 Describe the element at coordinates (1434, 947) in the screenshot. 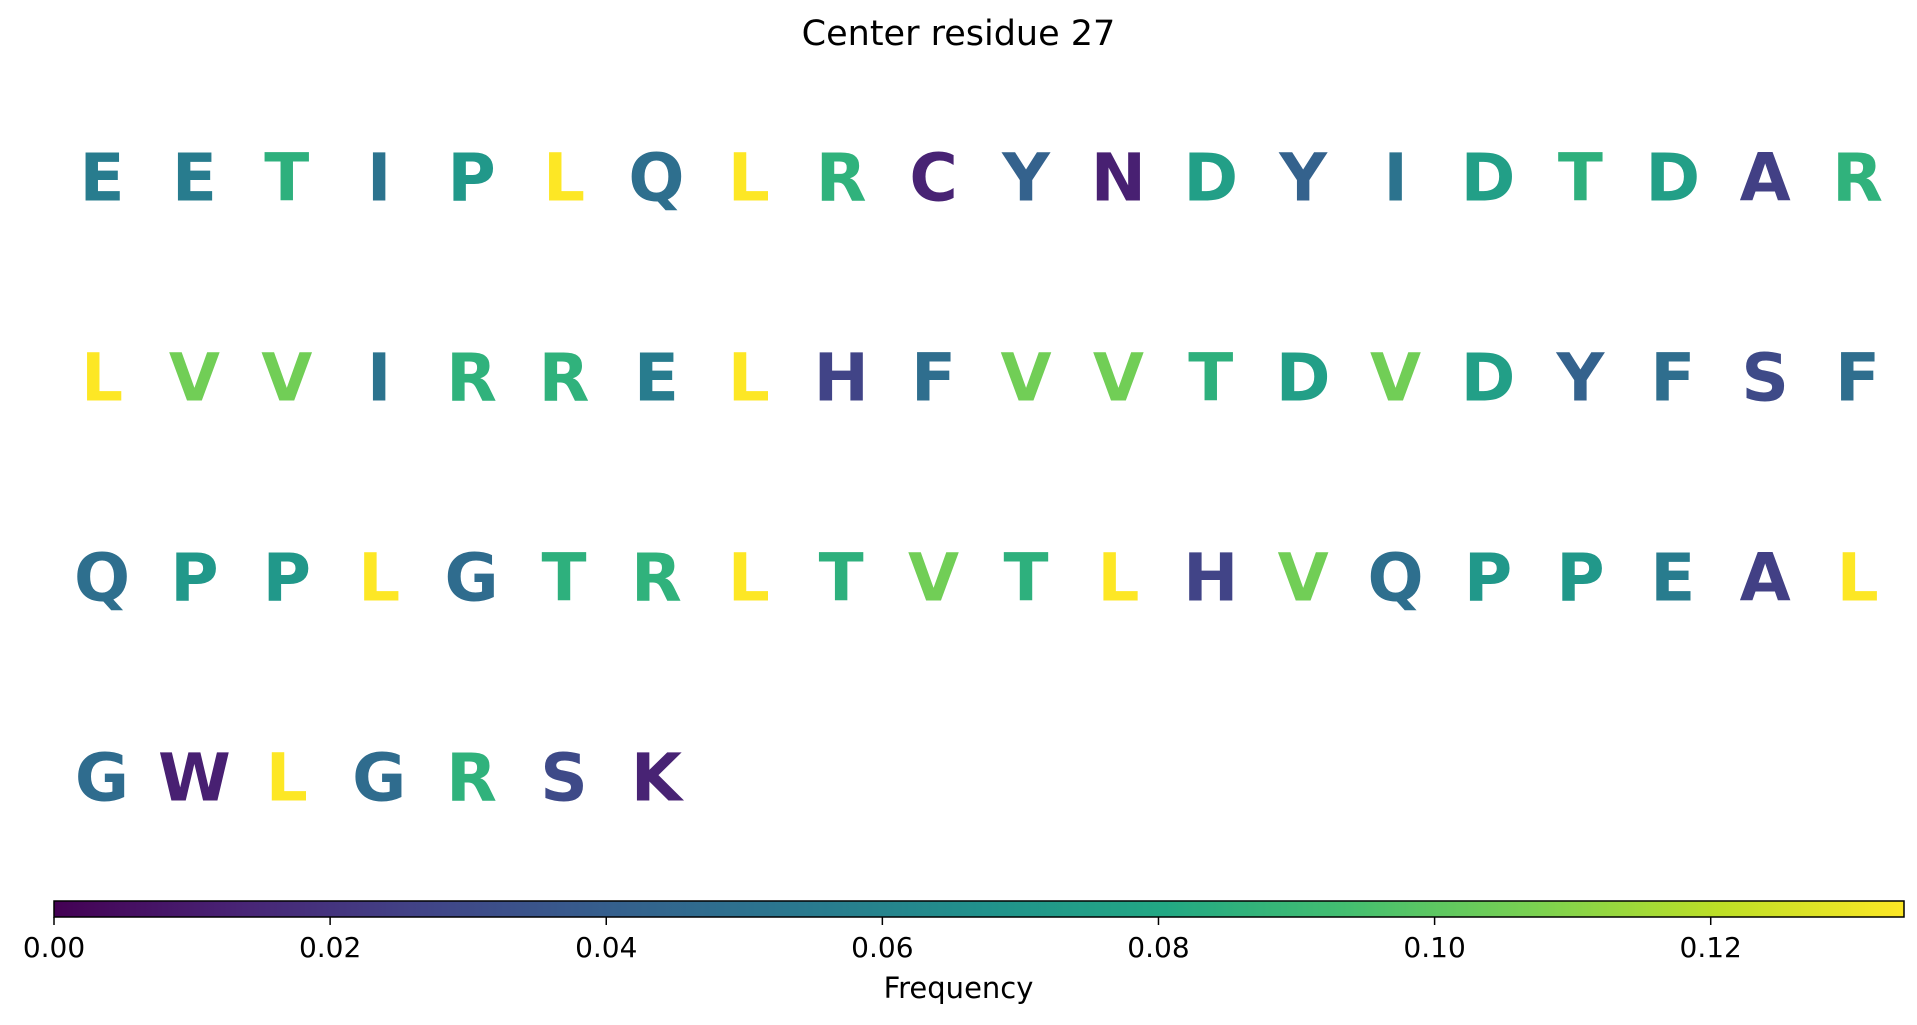

I see `colorbar-tick-label: 0.10` at that location.